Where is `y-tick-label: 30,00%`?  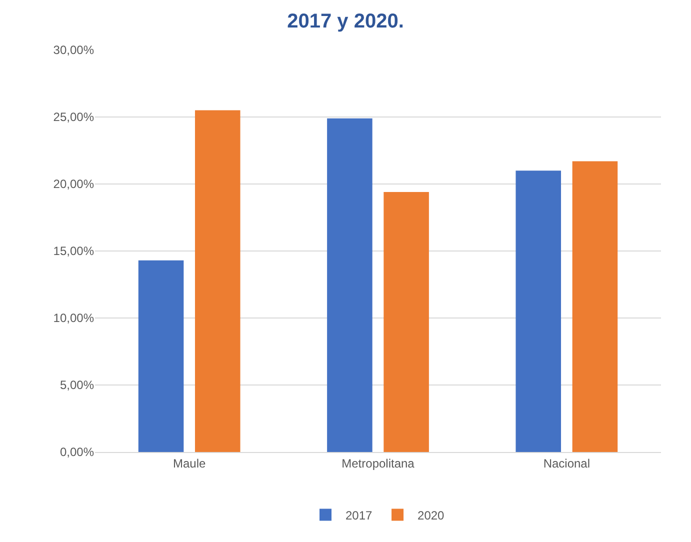
y-tick-label: 30,00% is located at coordinates (73, 50).